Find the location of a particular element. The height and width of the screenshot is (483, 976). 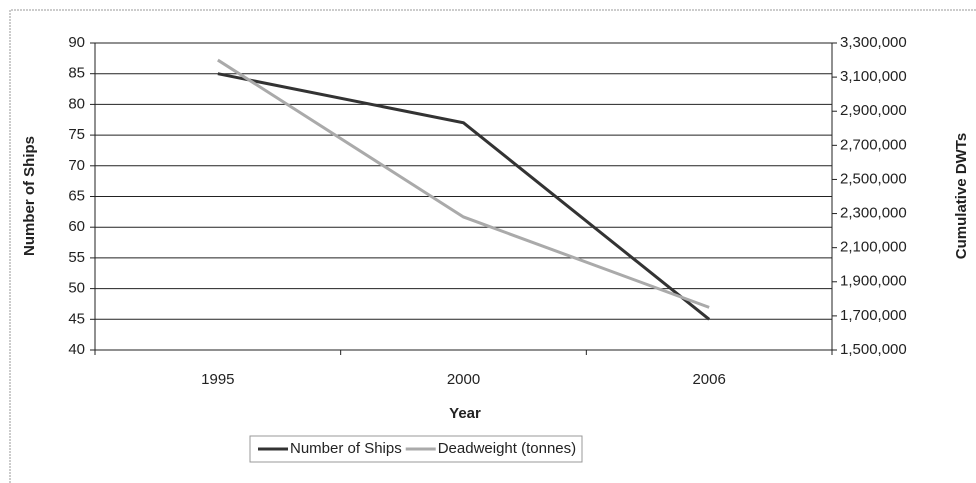

y2-tick-label: 2,700,000 is located at coordinates (873, 144).